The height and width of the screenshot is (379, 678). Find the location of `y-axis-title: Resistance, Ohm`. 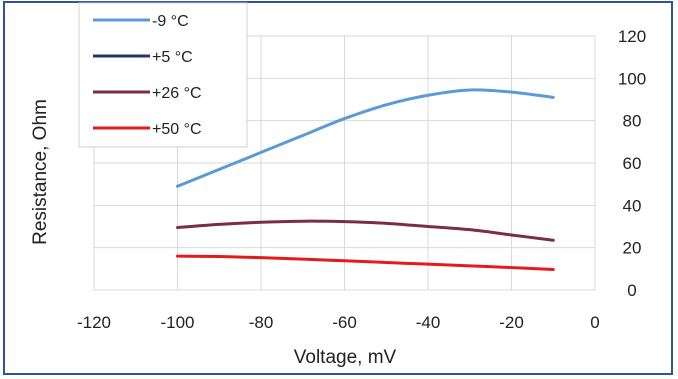

y-axis-title: Resistance, Ohm is located at coordinates (40, 172).